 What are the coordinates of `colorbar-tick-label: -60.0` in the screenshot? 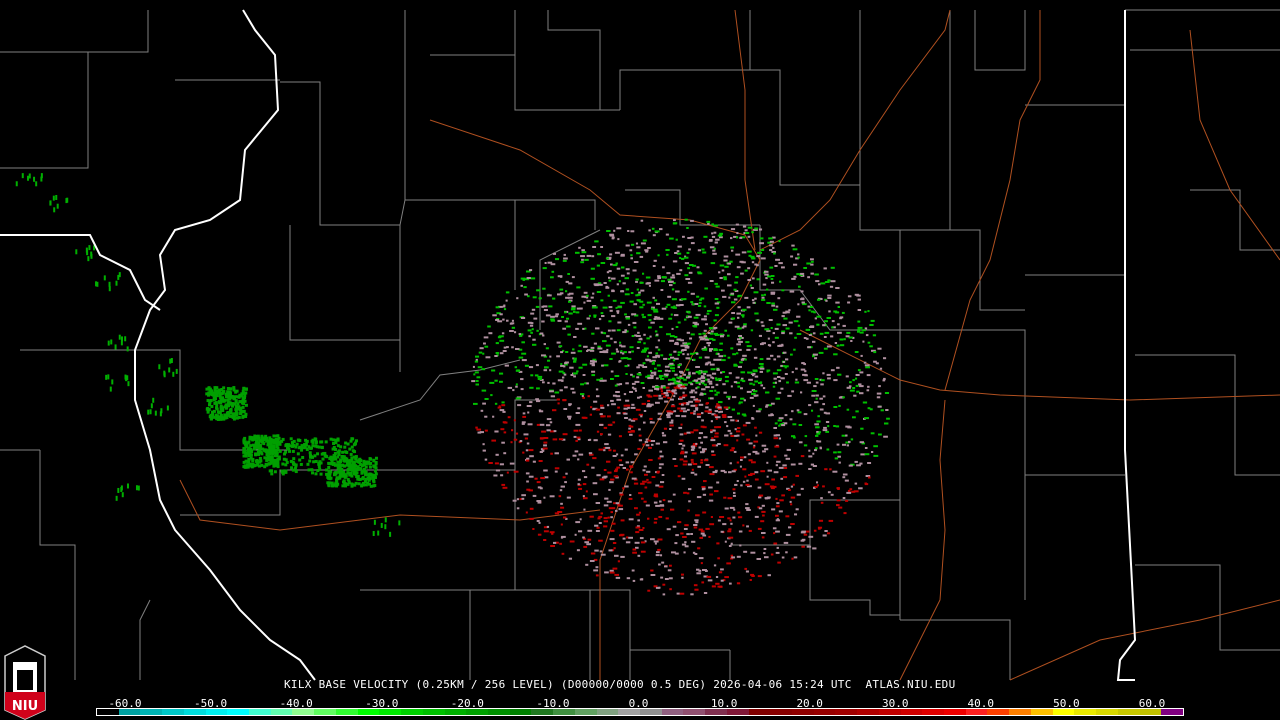 It's located at (125, 703).